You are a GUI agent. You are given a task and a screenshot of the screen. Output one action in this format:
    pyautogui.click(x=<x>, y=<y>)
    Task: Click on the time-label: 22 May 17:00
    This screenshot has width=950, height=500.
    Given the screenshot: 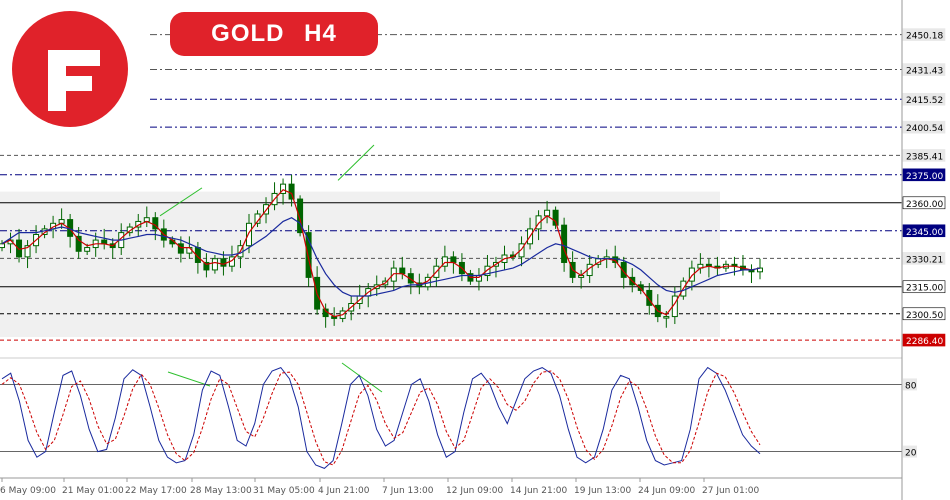 What is the action you would take?
    pyautogui.click(x=156, y=491)
    